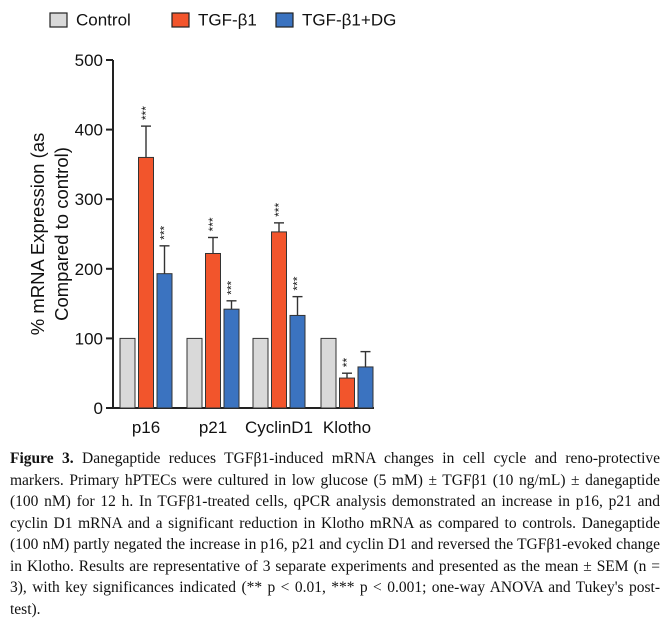 This screenshot has height=625, width=670. Describe the element at coordinates (146, 427) in the screenshot. I see `x-tick-label-p16: p16` at that location.